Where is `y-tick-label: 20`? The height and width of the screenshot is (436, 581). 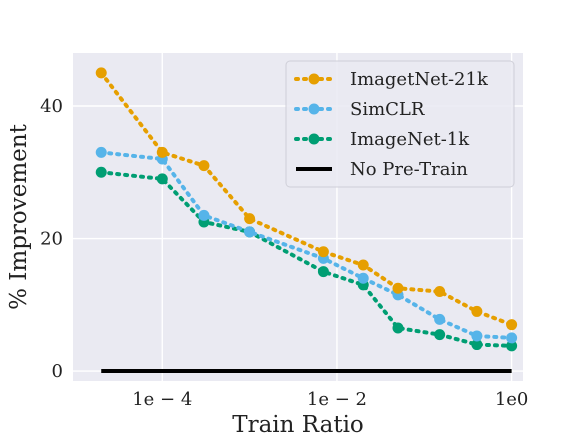 y-tick-label: 20 is located at coordinates (51, 239).